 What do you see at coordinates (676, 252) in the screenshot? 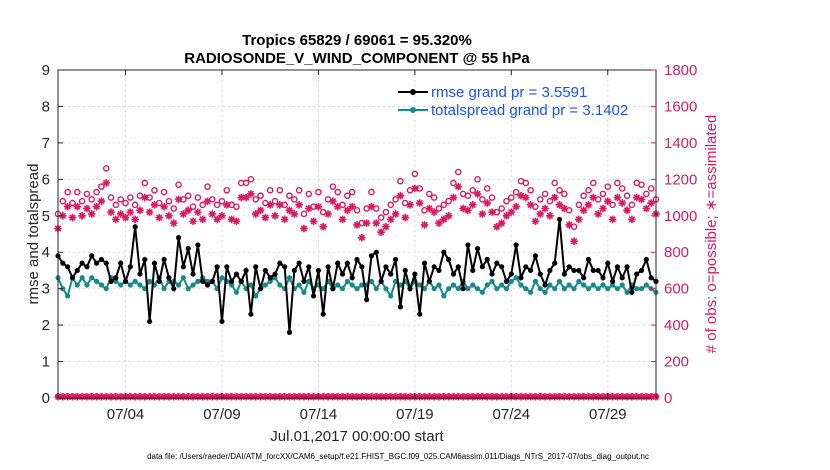
I see `y-right-tick-label: 800` at bounding box center [676, 252].